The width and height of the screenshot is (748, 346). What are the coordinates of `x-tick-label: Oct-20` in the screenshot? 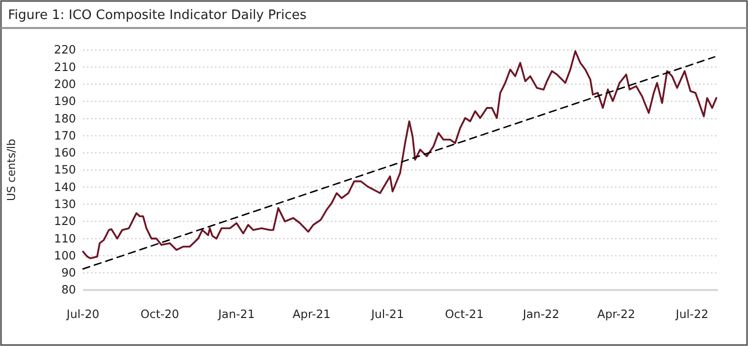 It's located at (160, 314).